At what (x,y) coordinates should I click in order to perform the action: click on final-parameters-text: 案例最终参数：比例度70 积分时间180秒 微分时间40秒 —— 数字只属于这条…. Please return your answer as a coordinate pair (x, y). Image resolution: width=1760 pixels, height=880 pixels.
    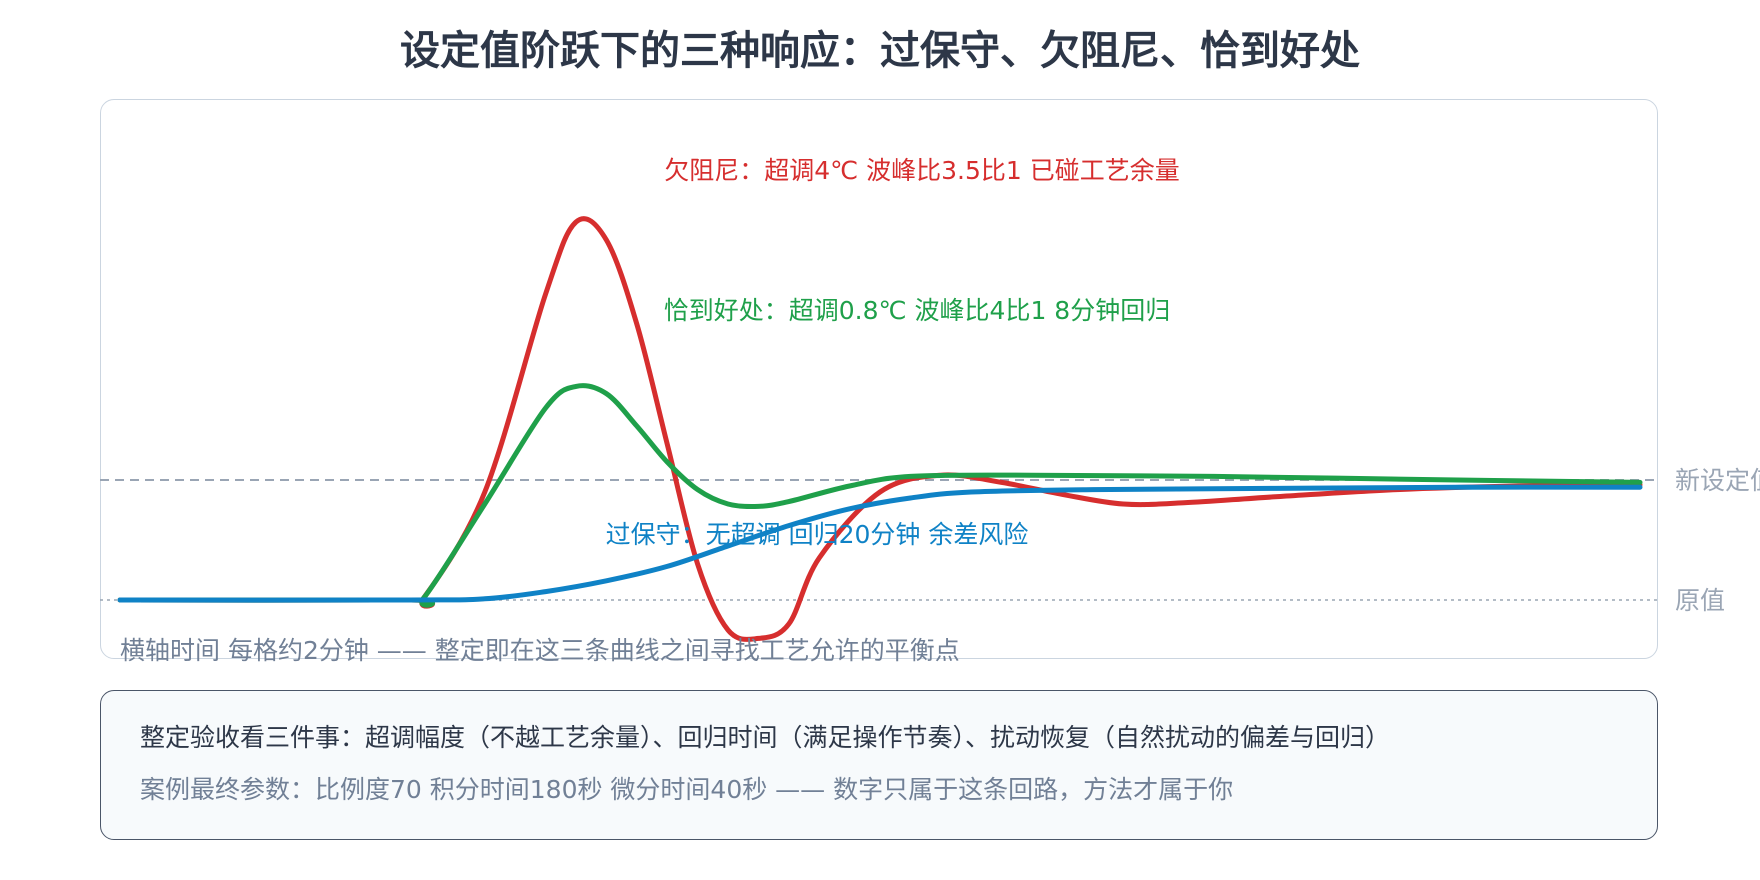
    Looking at the image, I should click on (687, 789).